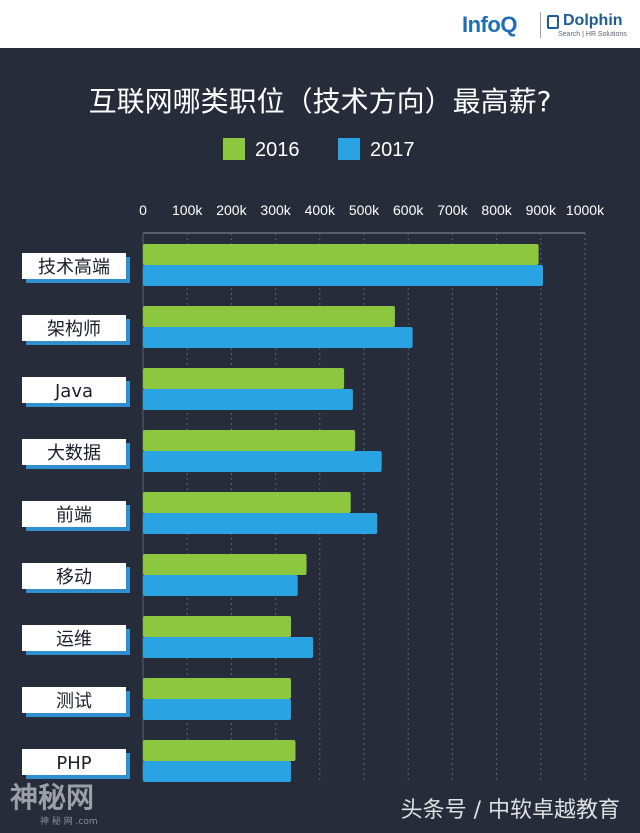 The image size is (640, 833). Describe the element at coordinates (392, 150) in the screenshot. I see `legend-label-2017: 2017` at that location.